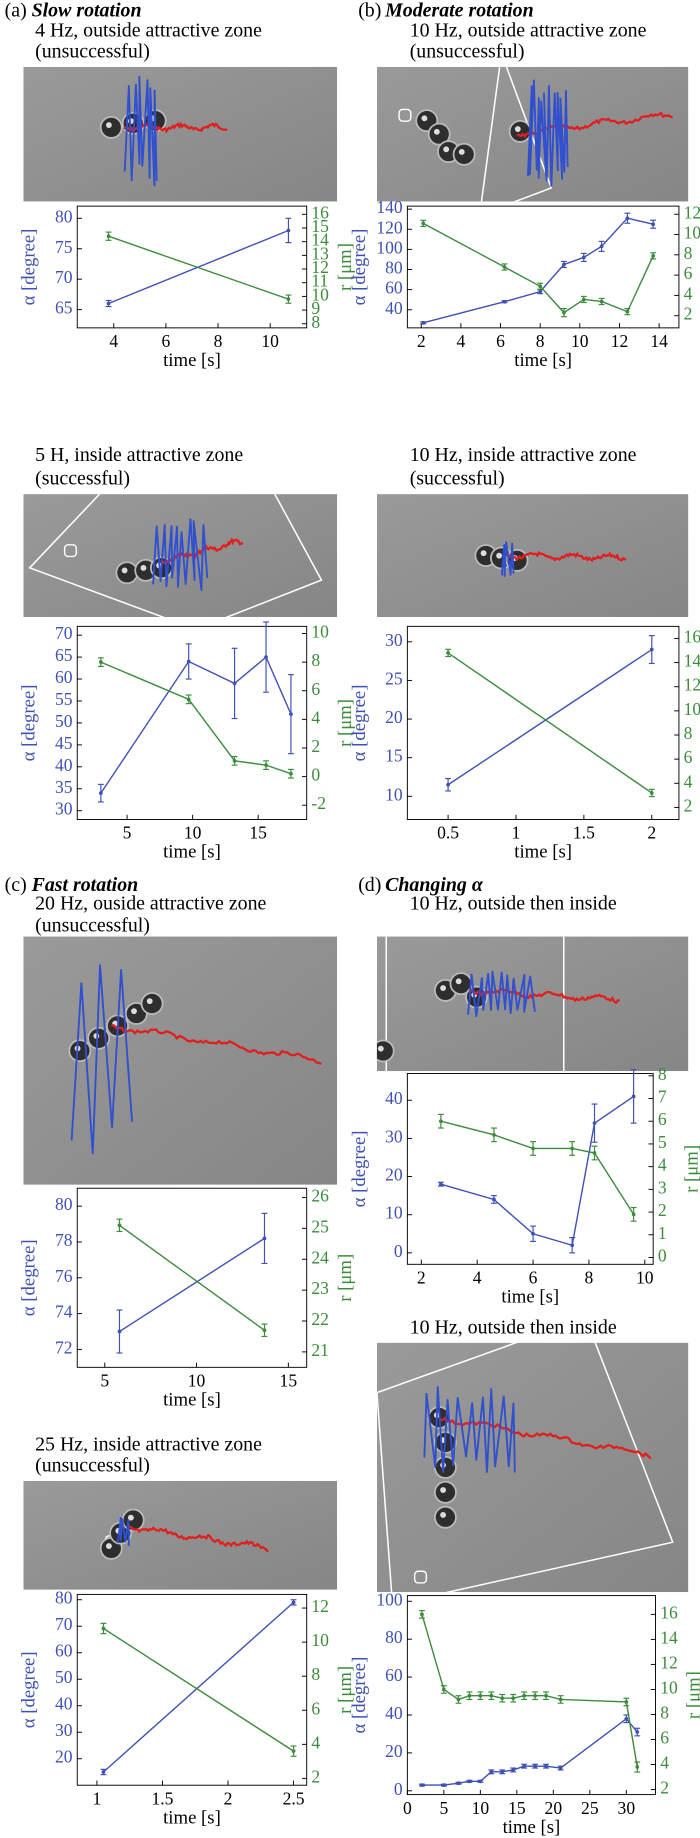  Describe the element at coordinates (662, 1256) in the screenshot. I see `y2-tick-label: 0` at that location.